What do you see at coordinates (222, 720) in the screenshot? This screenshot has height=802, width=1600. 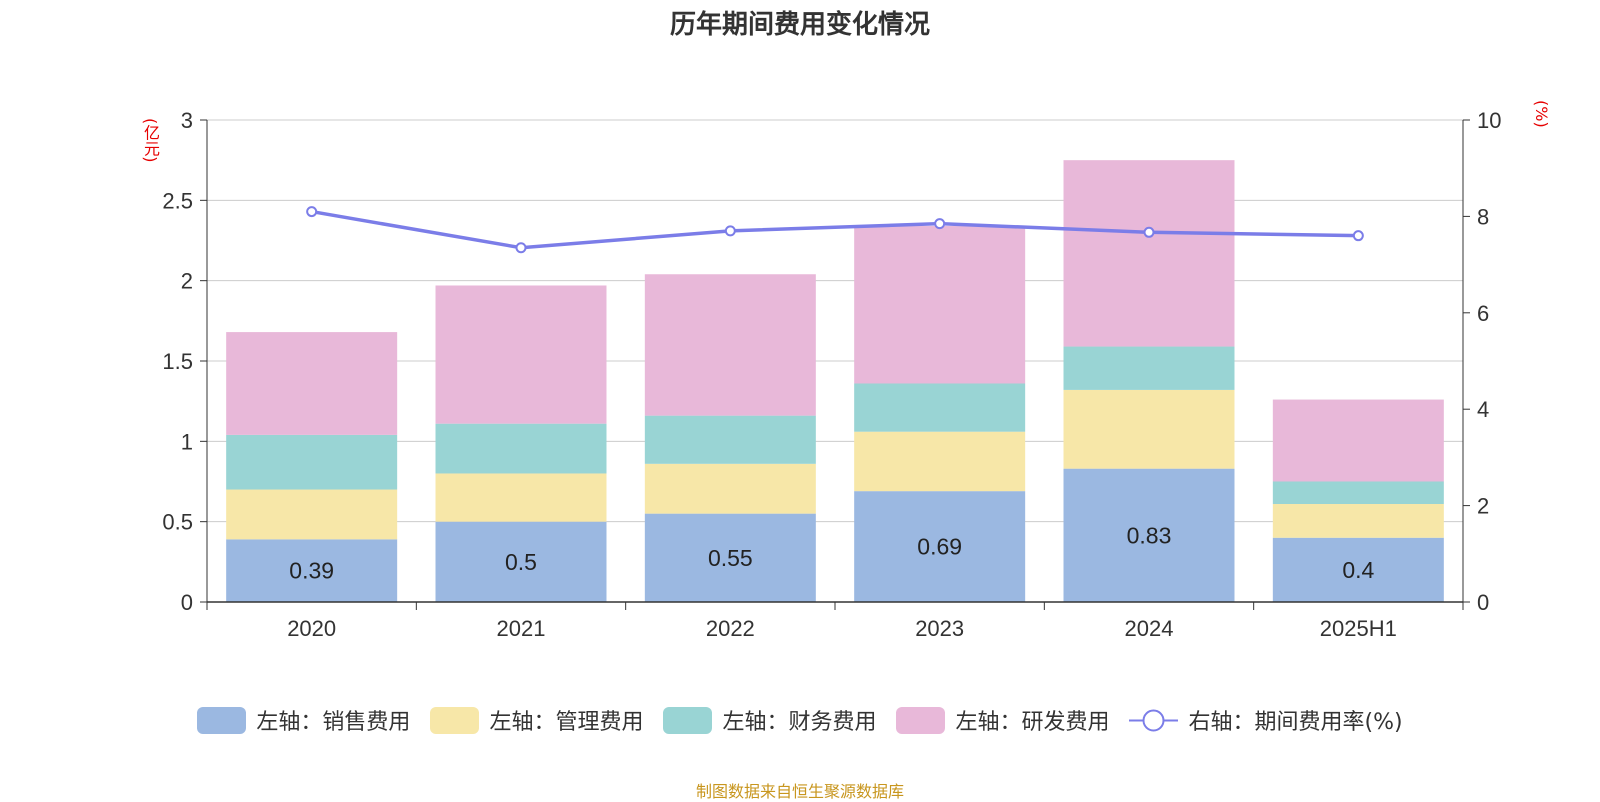 I see `legend-swatch-sales` at bounding box center [222, 720].